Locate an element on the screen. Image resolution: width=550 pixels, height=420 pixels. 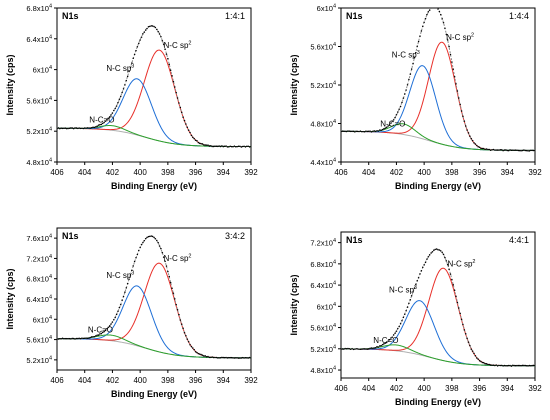
ratio-label: 3:4:2 is located at coordinates (235, 236).